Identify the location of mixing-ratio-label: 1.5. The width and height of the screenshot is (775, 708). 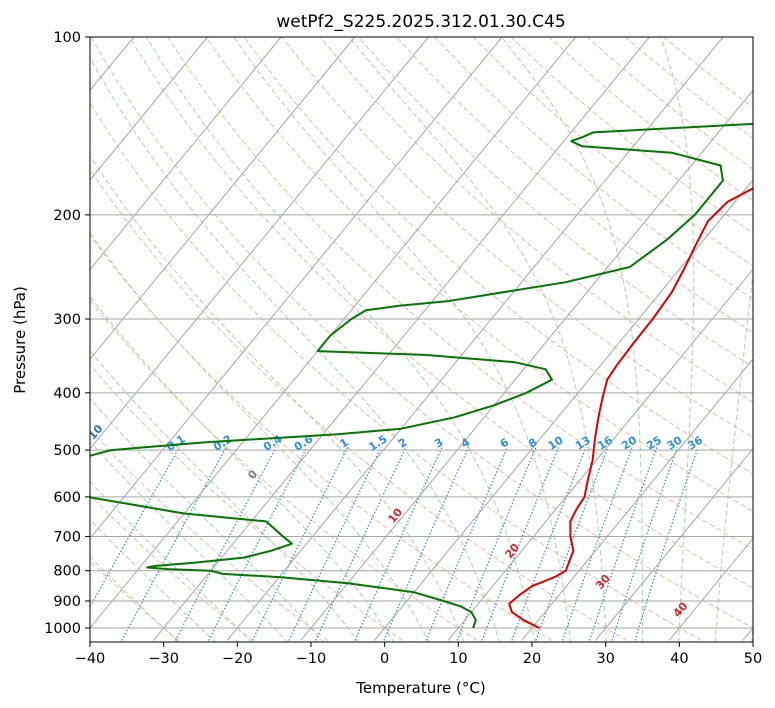
(377, 442).